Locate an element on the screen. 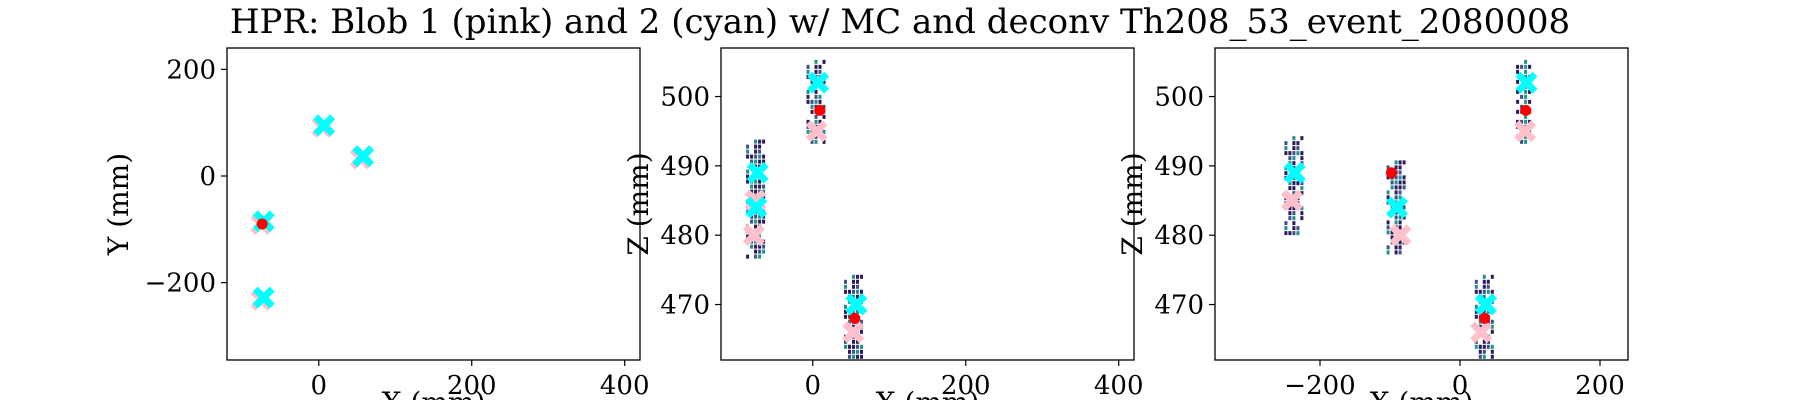 This screenshot has height=400, width=1800. y-axis-label: Z (mm) is located at coordinates (638, 203).